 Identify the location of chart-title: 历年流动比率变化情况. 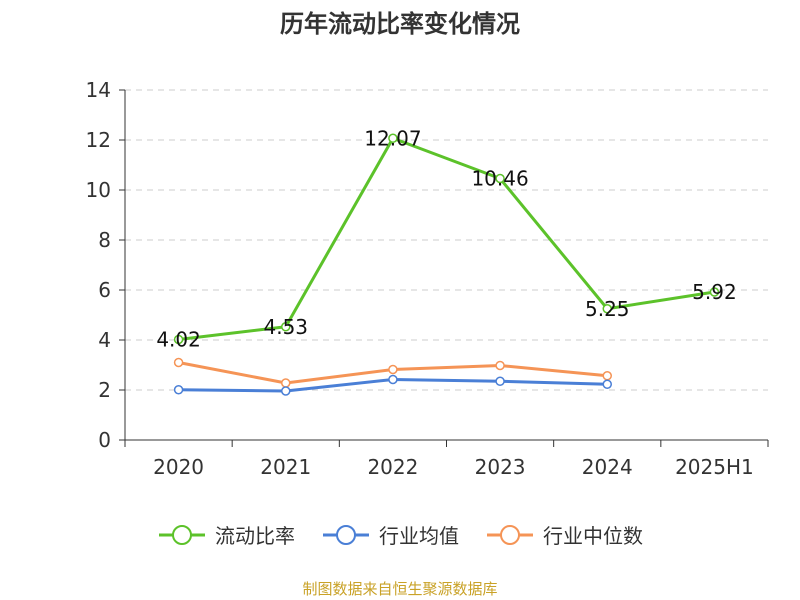
(400, 24).